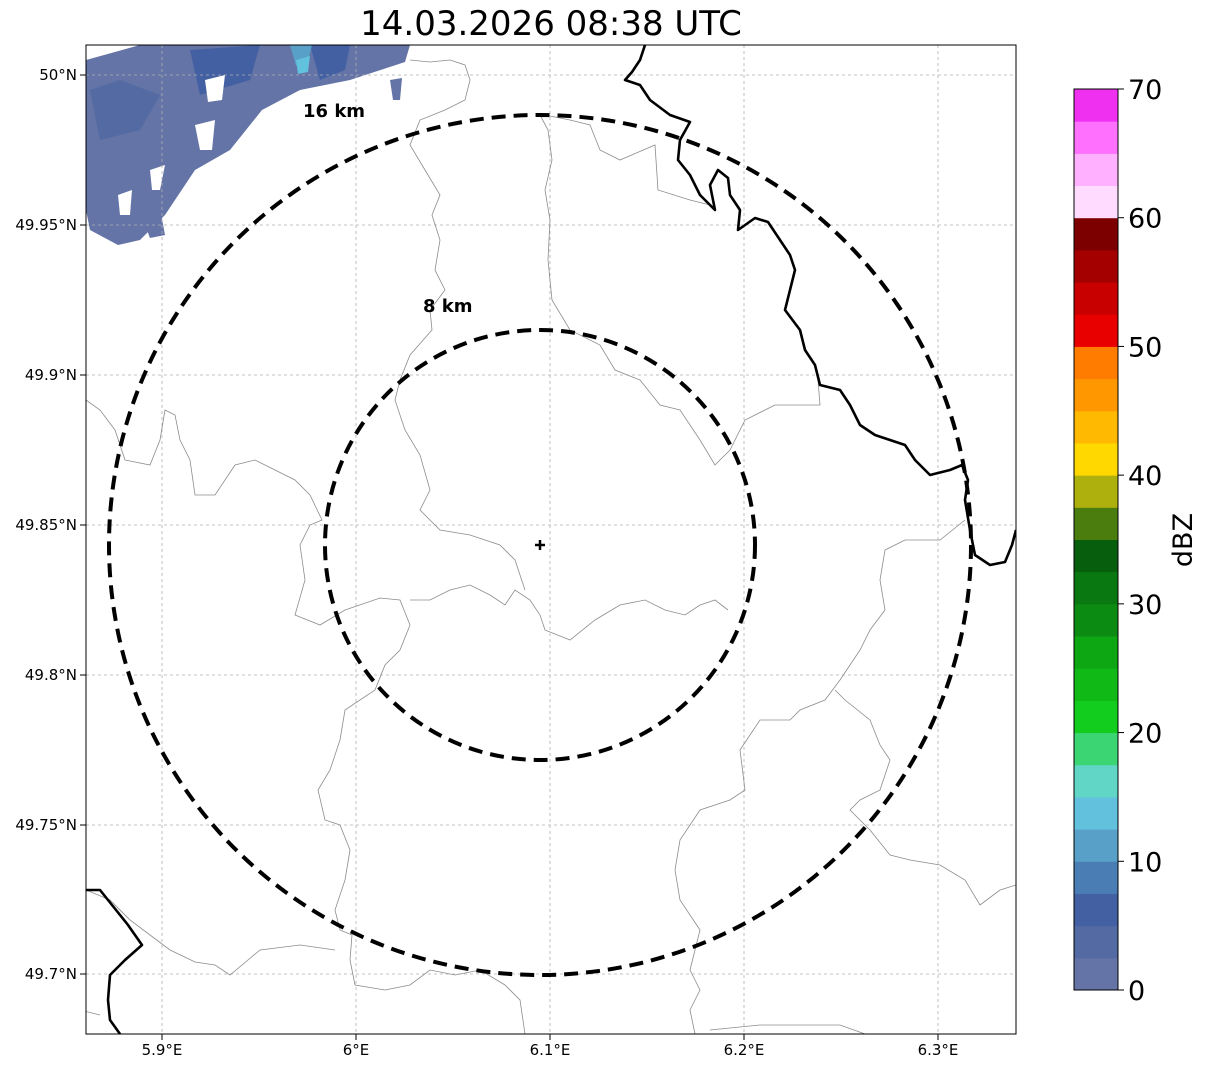  What do you see at coordinates (1145, 734) in the screenshot?
I see `colorbar-tick-label: 20` at bounding box center [1145, 734].